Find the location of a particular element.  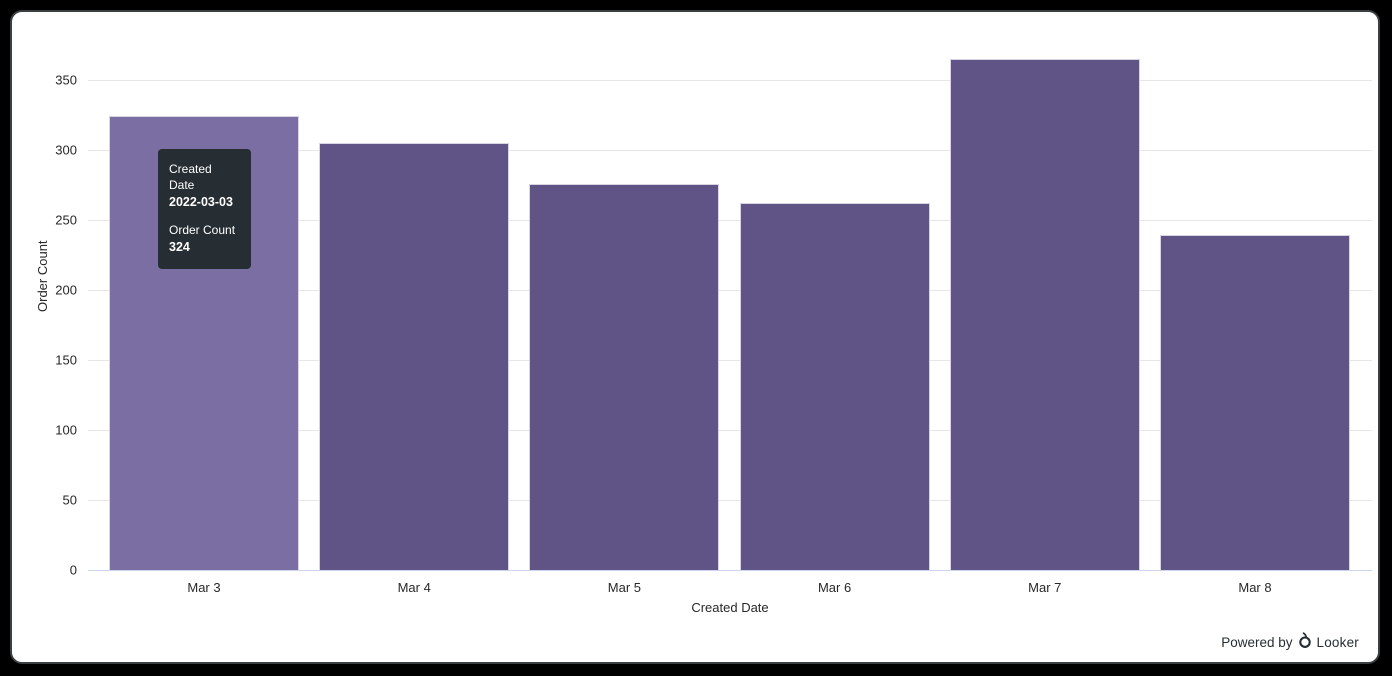

x-tick-label: Mar 6 is located at coordinates (834, 587).